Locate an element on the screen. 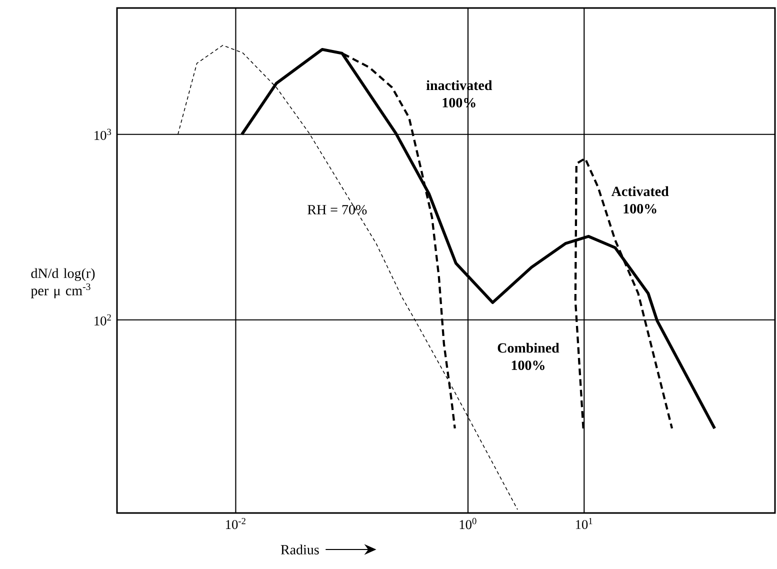 The height and width of the screenshot is (569, 777). y-tick-label: 10$^{2}$ is located at coordinates (102, 320).